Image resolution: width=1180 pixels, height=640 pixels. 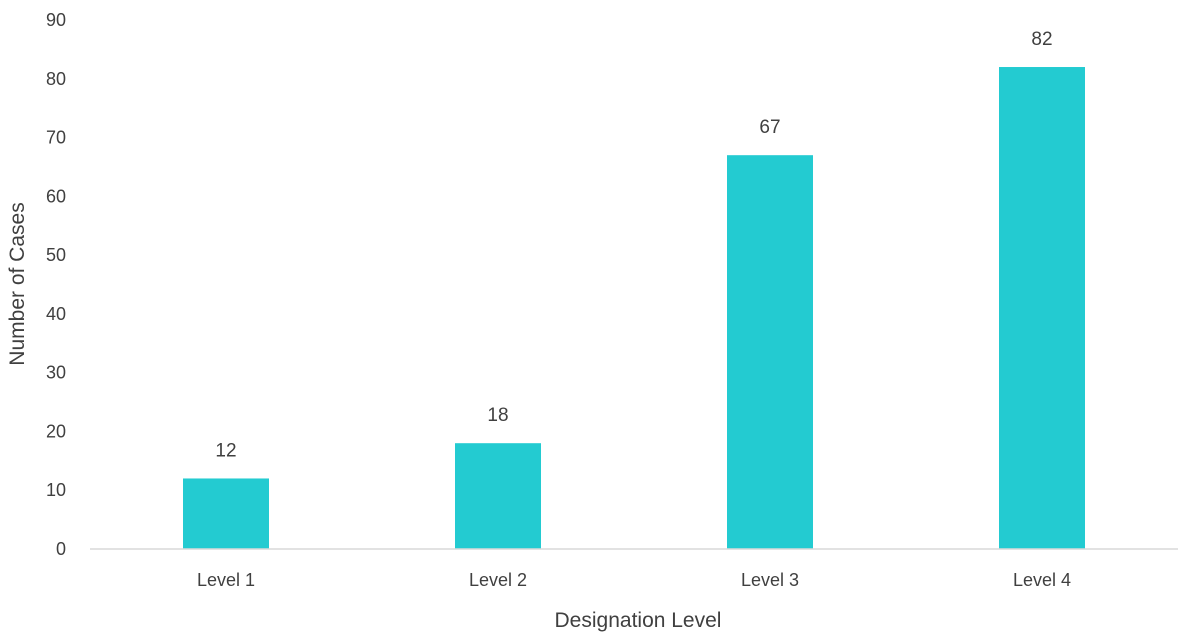 I want to click on x-axis-category-labels: Level 1 Level 2 Level 3 Level 4, so click(x=634, y=580).